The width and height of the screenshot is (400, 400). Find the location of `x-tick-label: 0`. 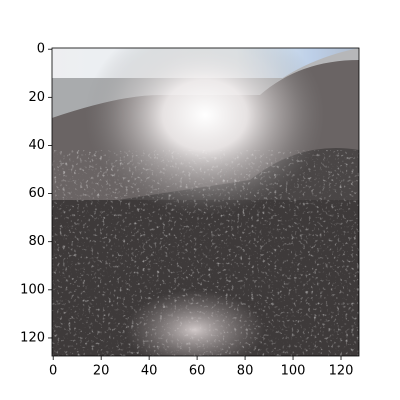

x-tick-label: 0 is located at coordinates (53, 371).